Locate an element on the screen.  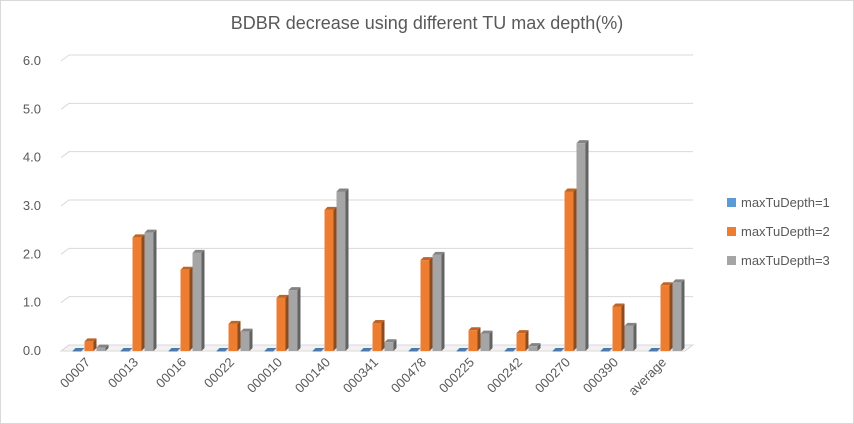
x-tick-label: average is located at coordinates (647, 377).